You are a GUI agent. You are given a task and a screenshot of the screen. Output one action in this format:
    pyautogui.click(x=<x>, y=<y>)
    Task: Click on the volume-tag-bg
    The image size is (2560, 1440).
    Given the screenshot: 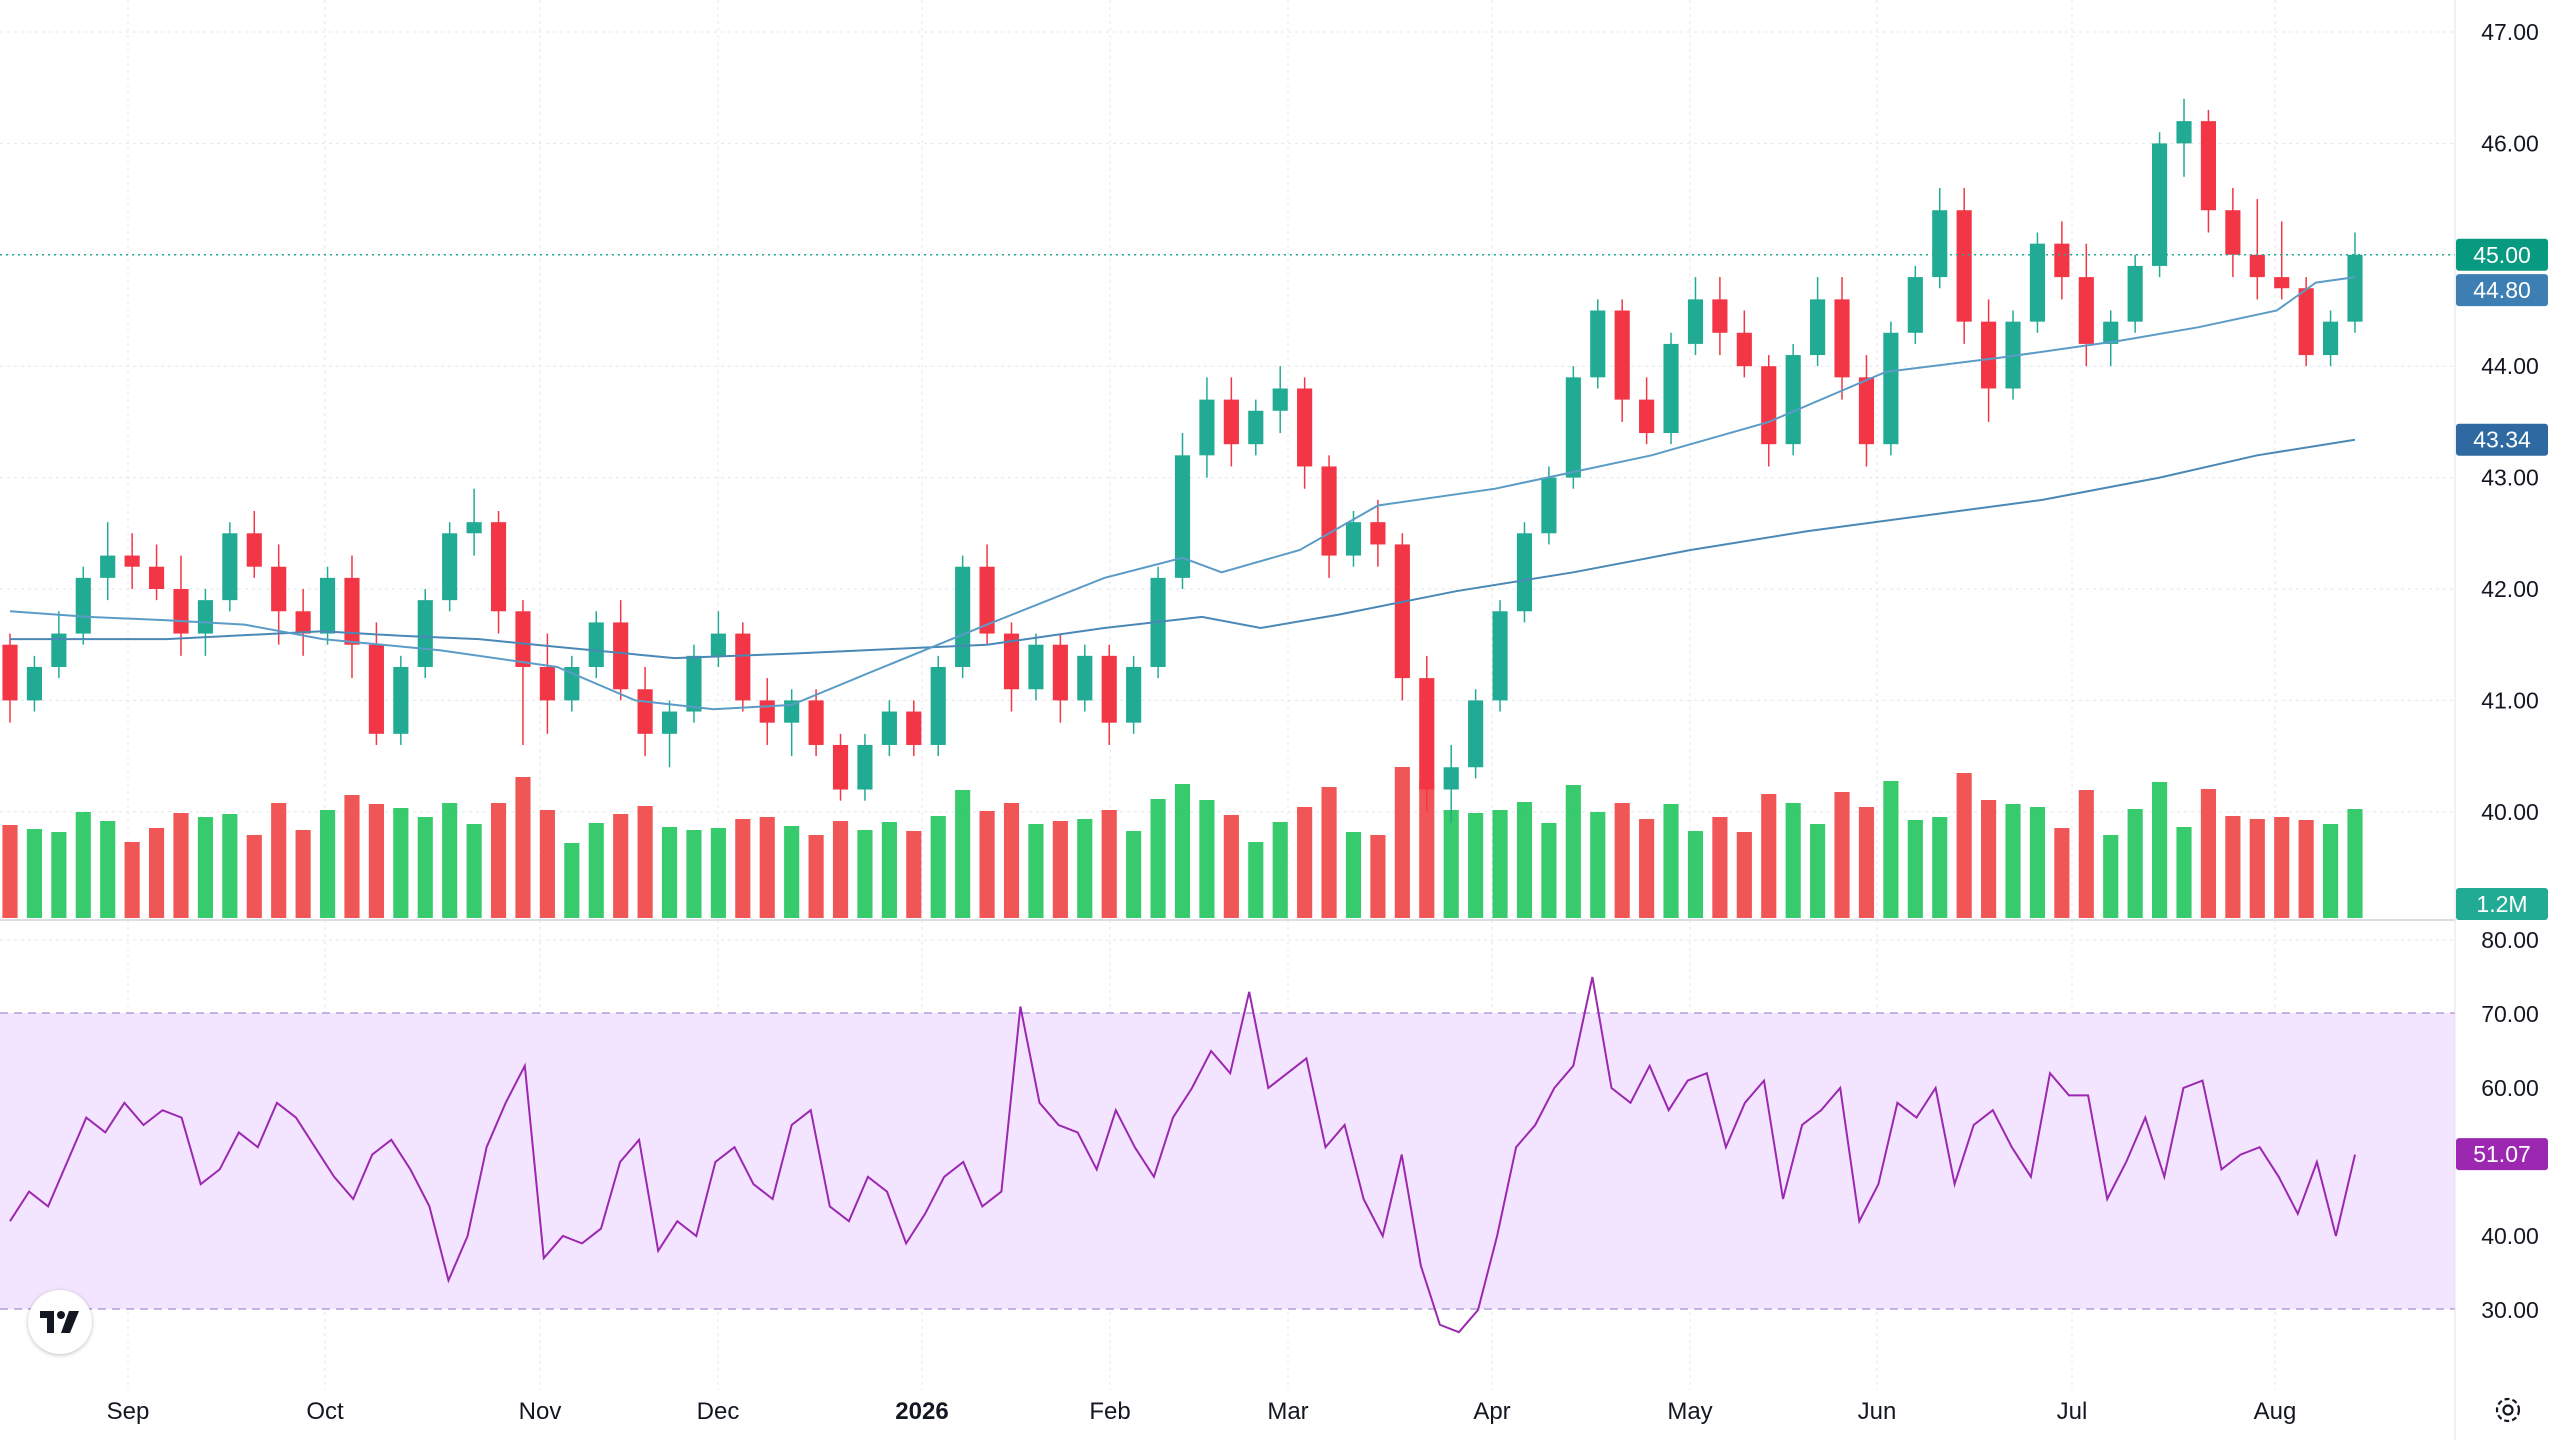 What is the action you would take?
    pyautogui.click(x=2502, y=904)
    